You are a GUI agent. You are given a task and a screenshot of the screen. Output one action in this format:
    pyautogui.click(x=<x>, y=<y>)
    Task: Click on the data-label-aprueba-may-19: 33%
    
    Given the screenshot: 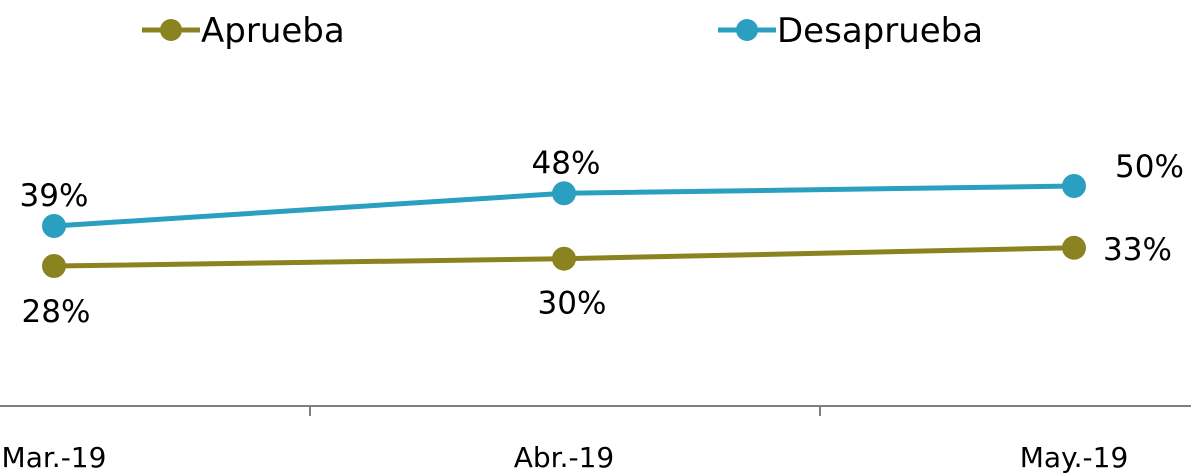 What is the action you would take?
    pyautogui.click(x=1137, y=250)
    